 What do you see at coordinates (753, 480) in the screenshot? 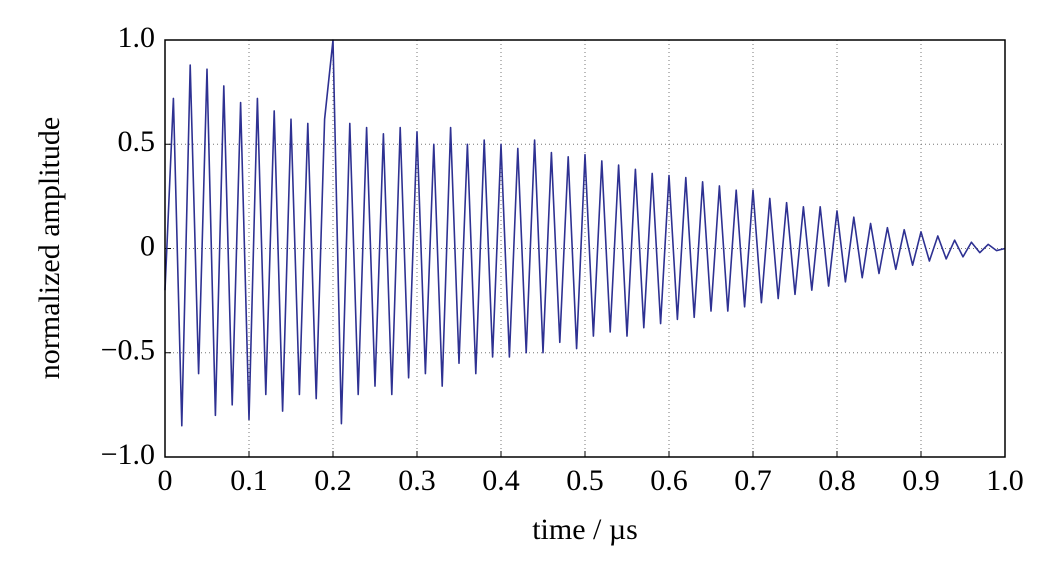
I see `x-tick-label: 0.7` at bounding box center [753, 480].